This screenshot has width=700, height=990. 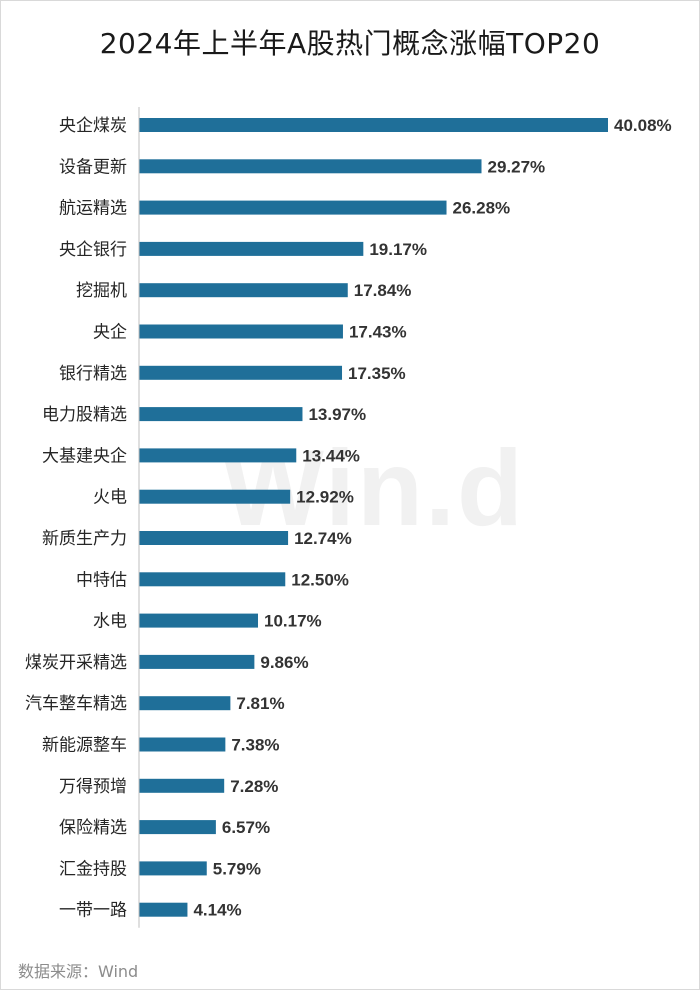 I want to click on category-label: 央企煤炭, so click(x=93, y=126).